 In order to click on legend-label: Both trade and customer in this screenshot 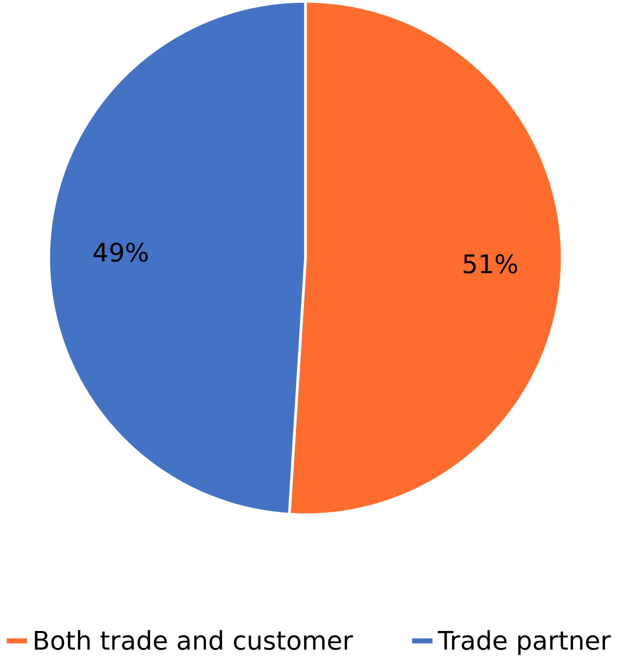, I will do `click(194, 640)`.